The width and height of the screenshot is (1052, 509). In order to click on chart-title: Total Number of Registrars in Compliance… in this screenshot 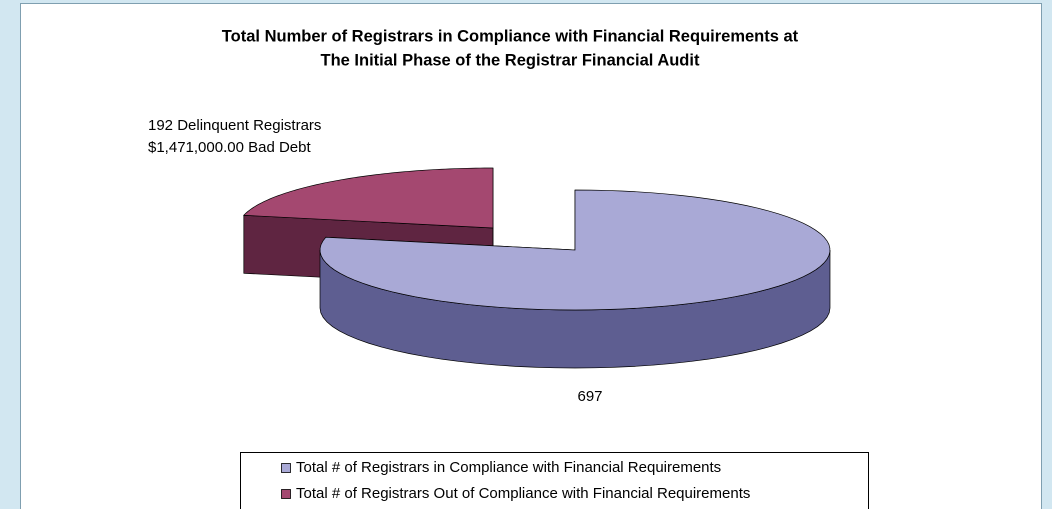, I will do `click(510, 36)`.